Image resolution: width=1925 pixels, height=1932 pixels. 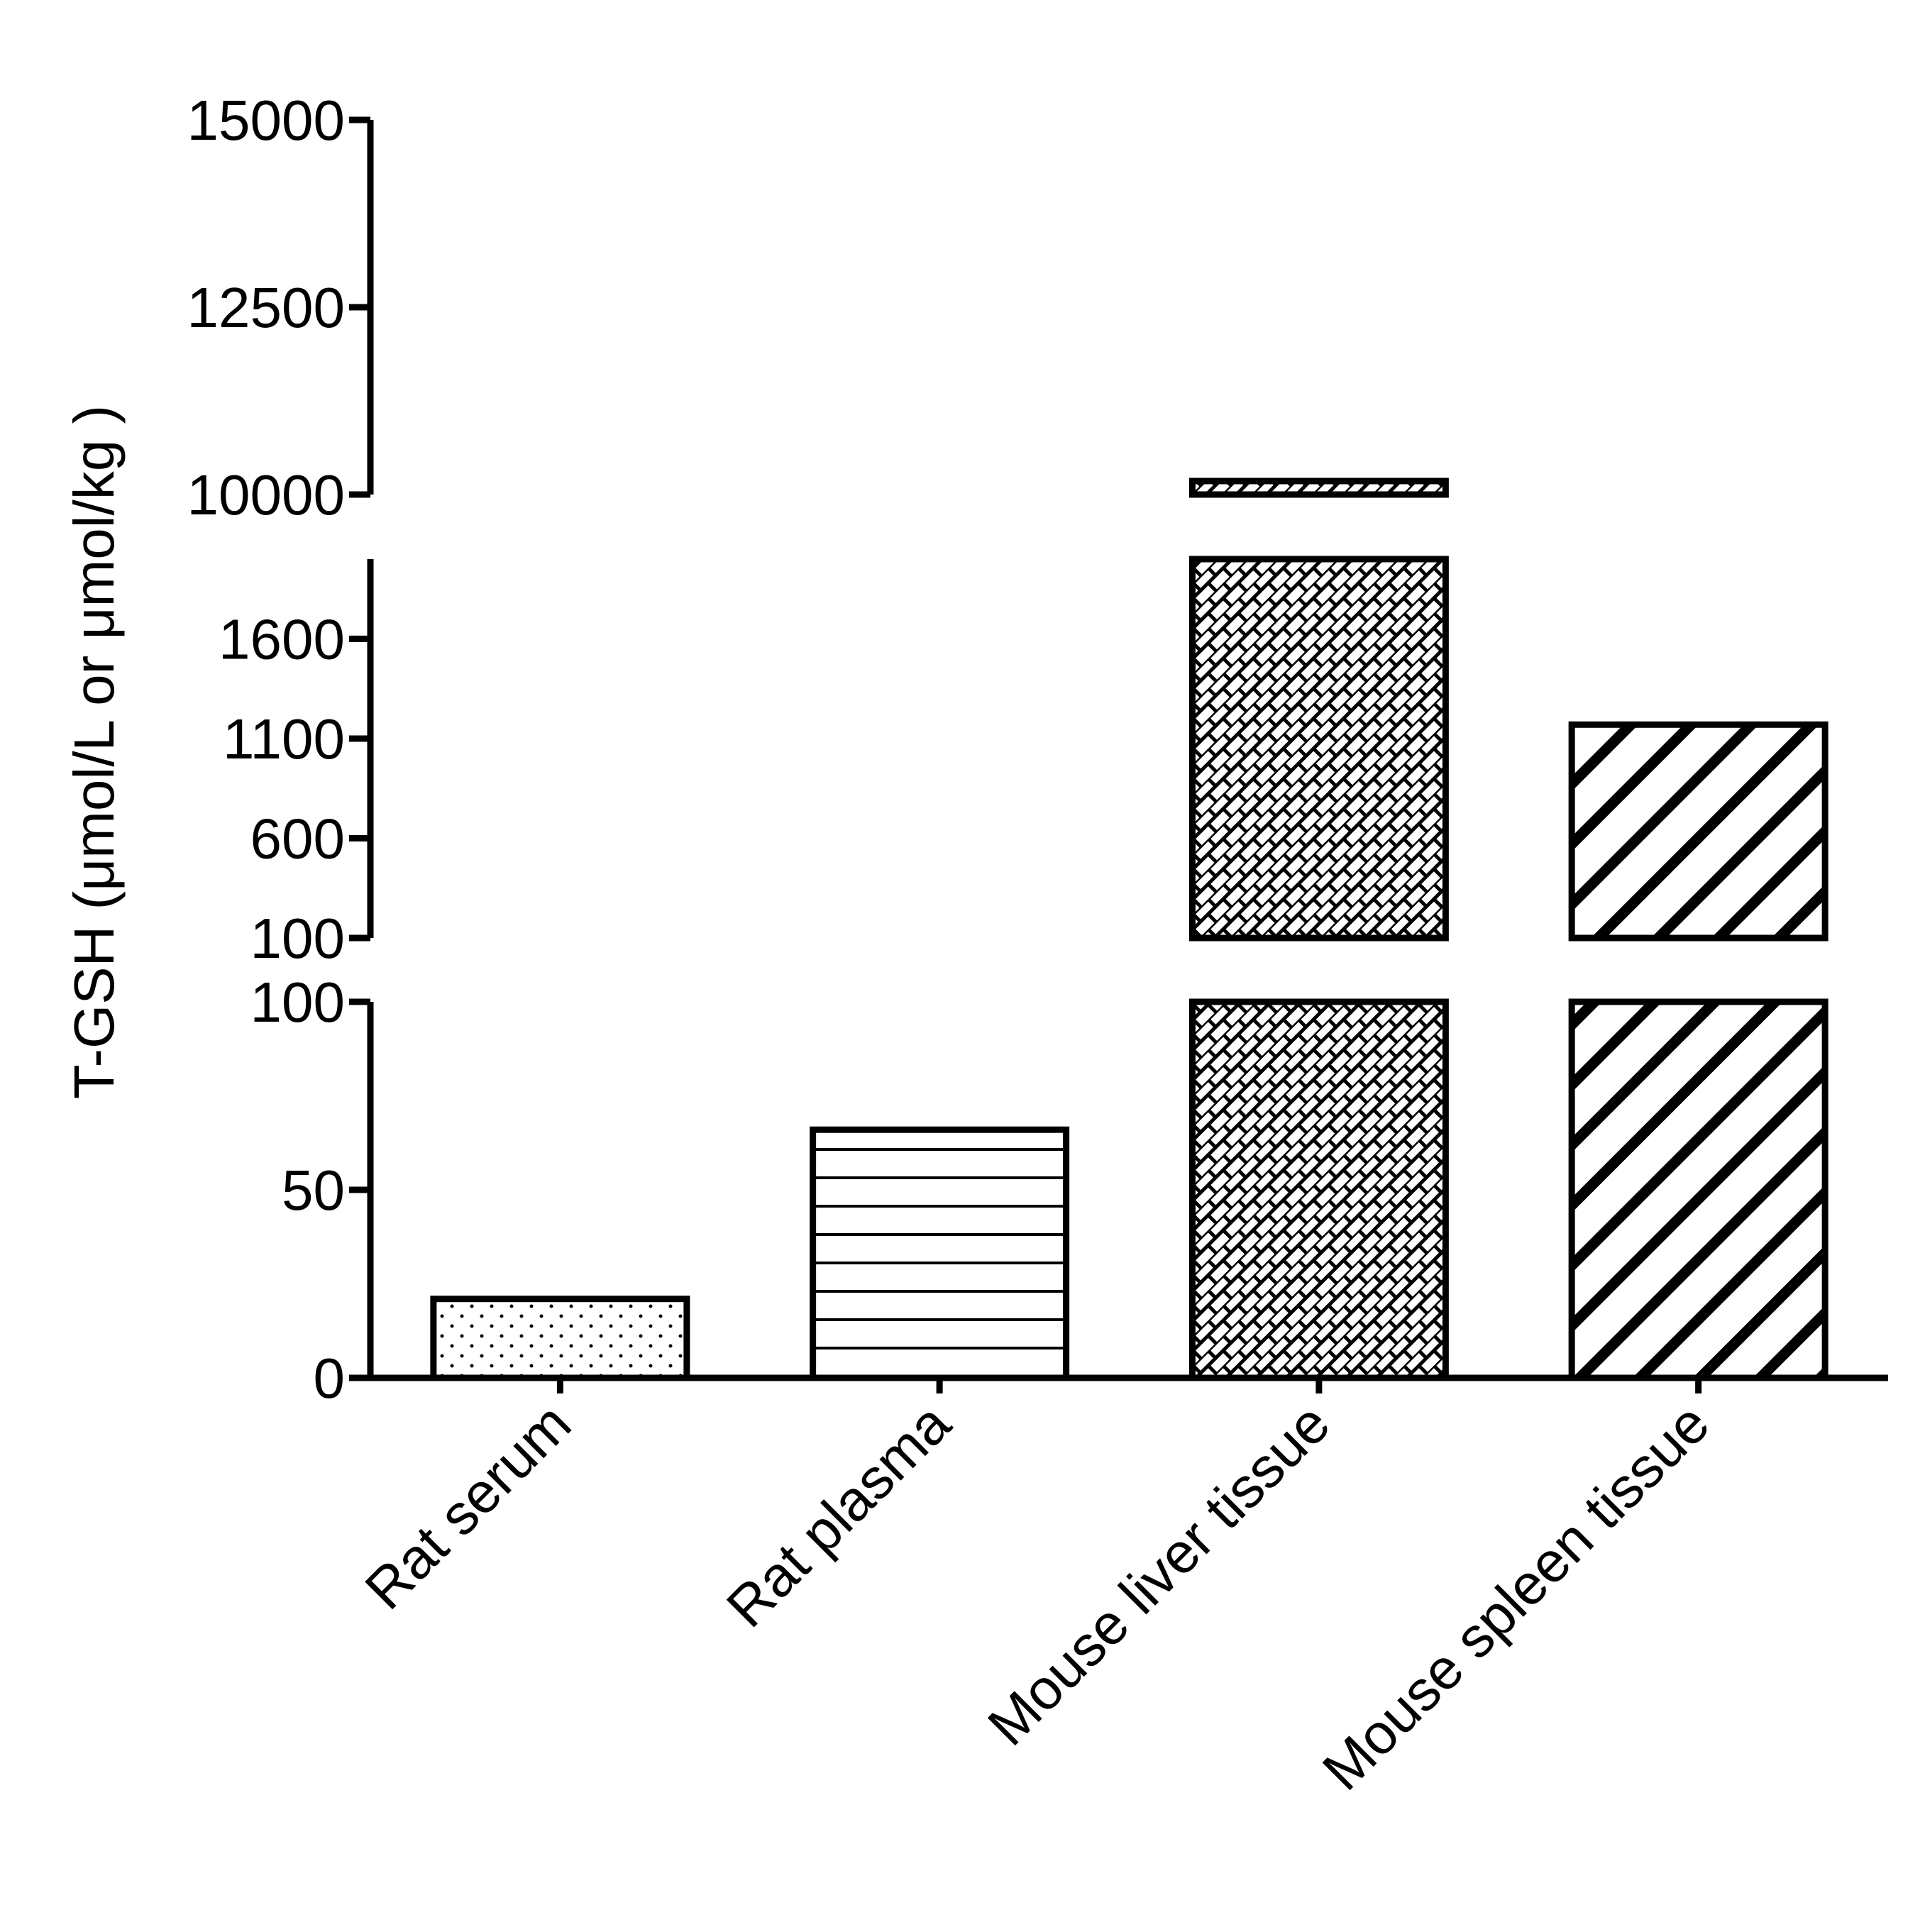 What do you see at coordinates (284, 739) in the screenshot?
I see `y-tick-label: 1100` at bounding box center [284, 739].